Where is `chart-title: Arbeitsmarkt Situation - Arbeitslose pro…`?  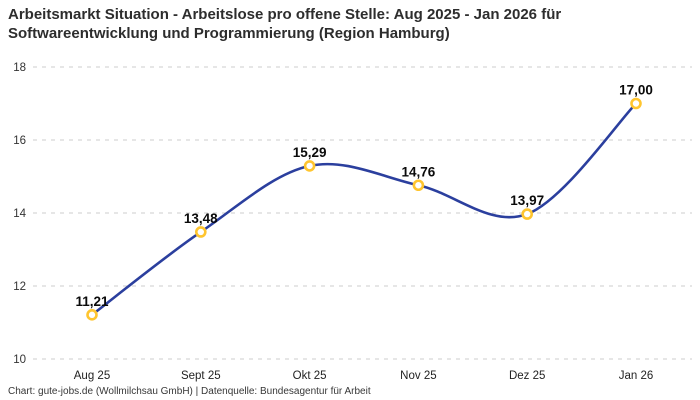
chart-title: Arbeitsmarkt Situation - Arbeitslose pro… is located at coordinates (351, 24).